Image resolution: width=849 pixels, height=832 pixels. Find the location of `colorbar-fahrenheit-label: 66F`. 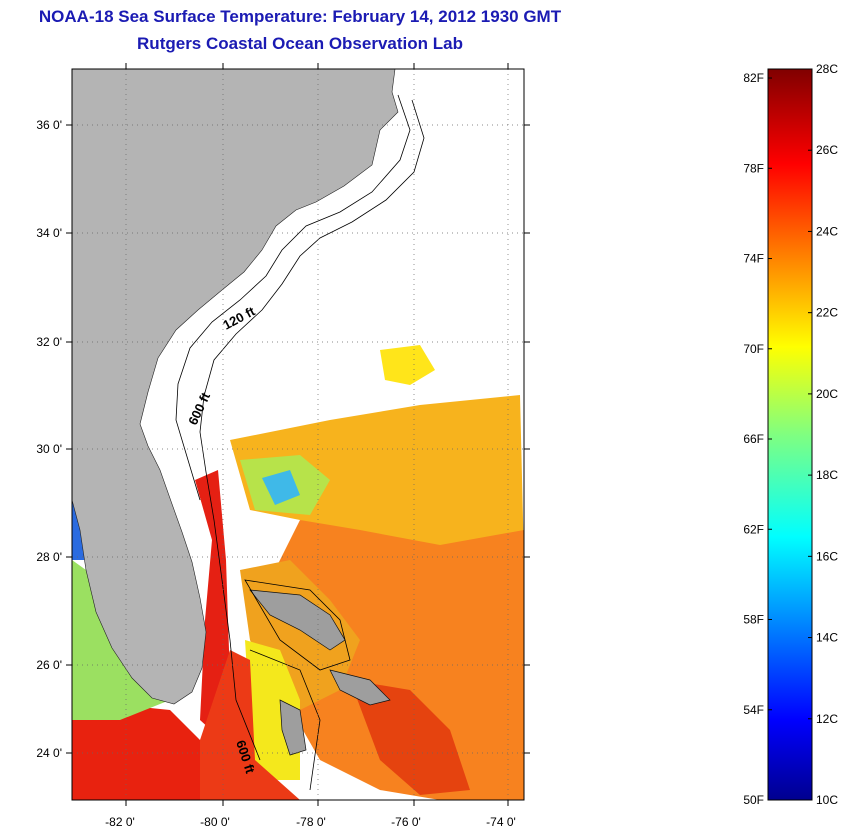

colorbar-fahrenheit-label: 66F is located at coordinates (753, 439).